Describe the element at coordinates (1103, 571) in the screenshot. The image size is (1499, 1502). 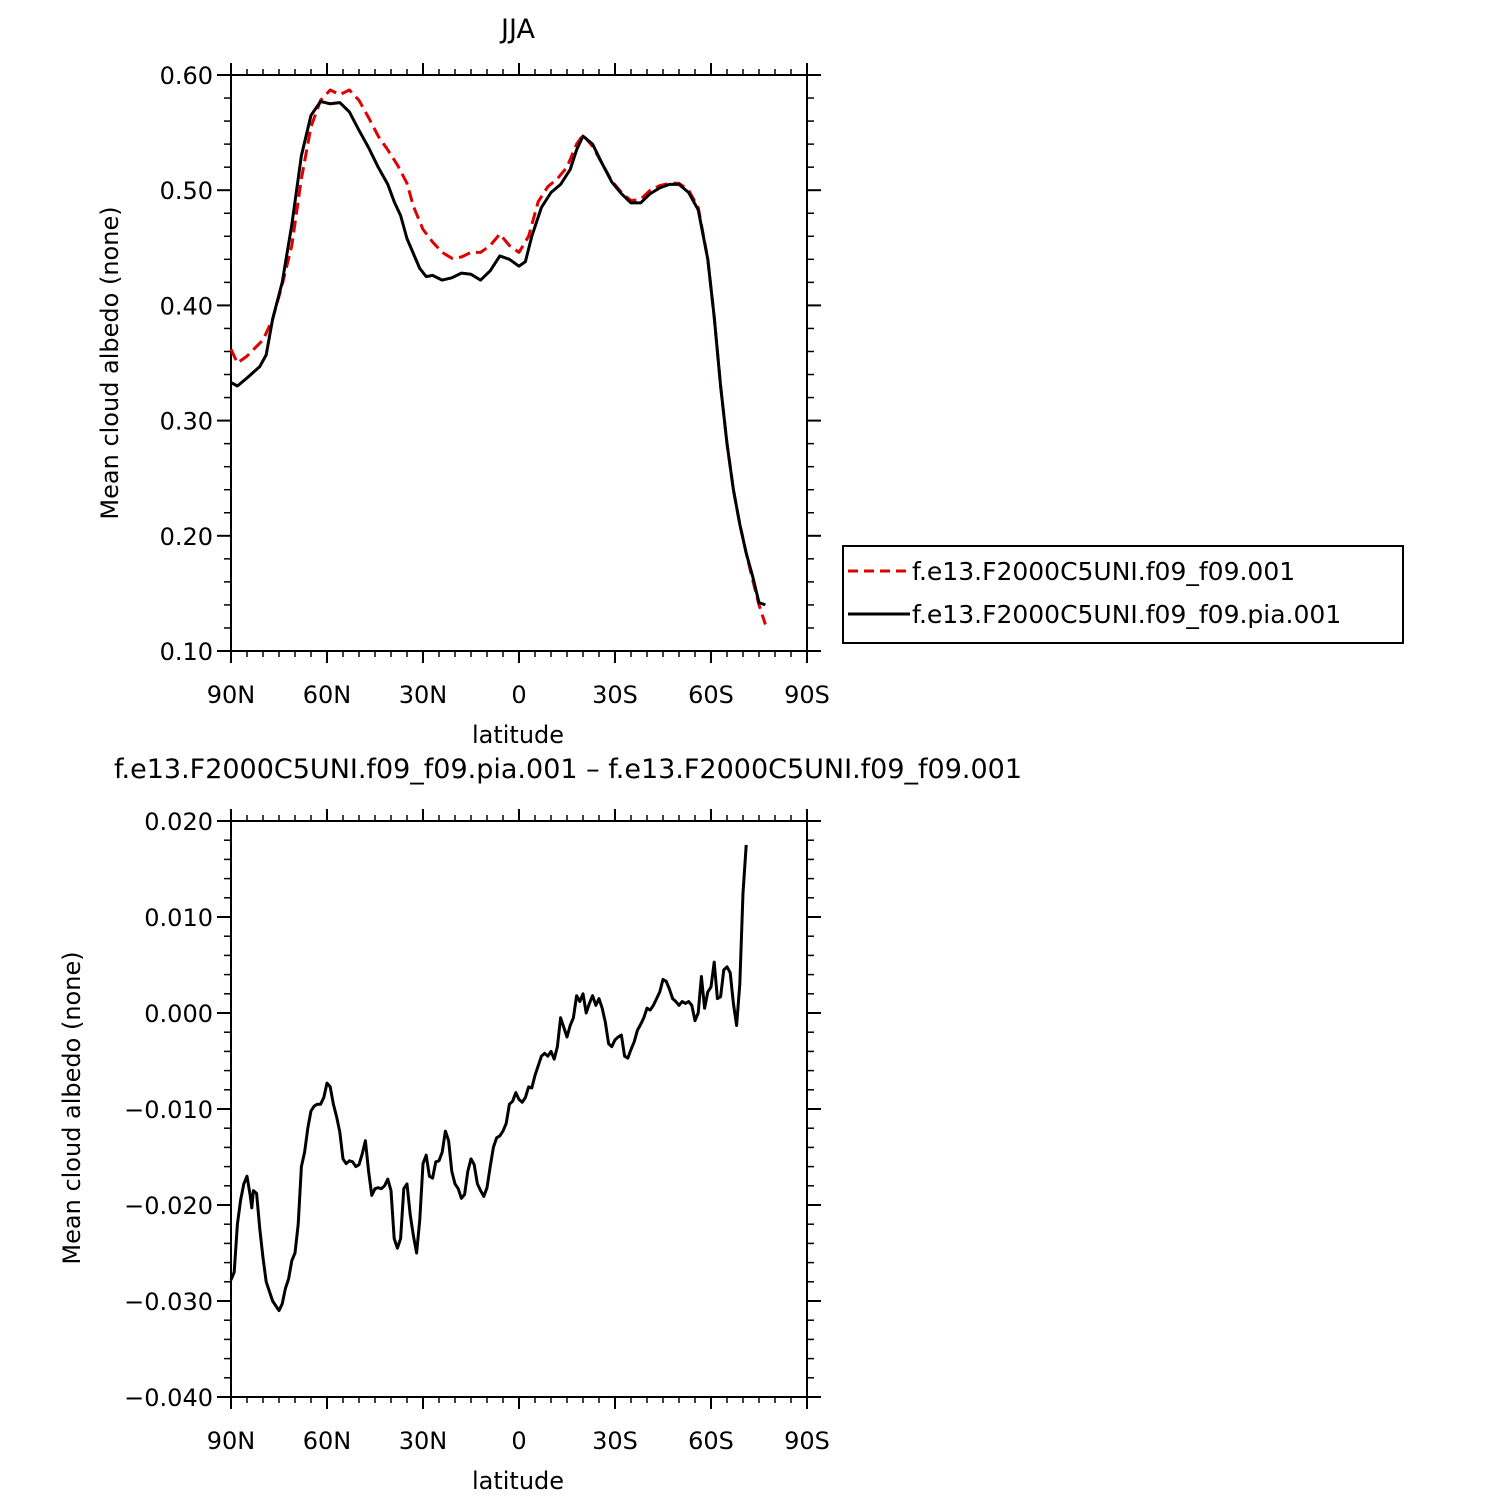
I see `legend-label-control: f.e13.F2000C5UNI.f09_f09.001` at that location.